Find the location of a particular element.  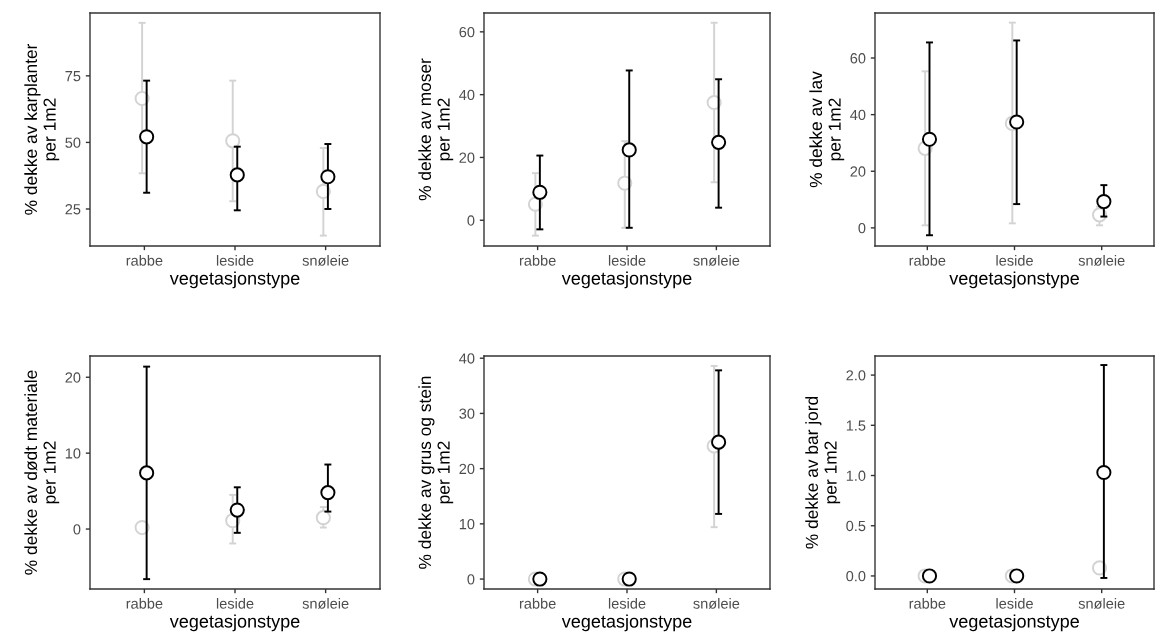

y-tick-label: 50 is located at coordinates (73, 142).